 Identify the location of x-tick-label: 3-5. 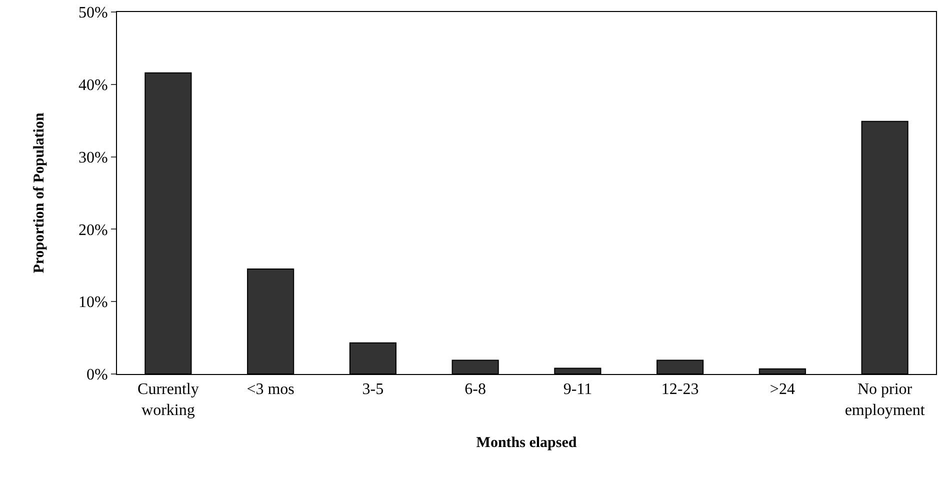
(373, 389).